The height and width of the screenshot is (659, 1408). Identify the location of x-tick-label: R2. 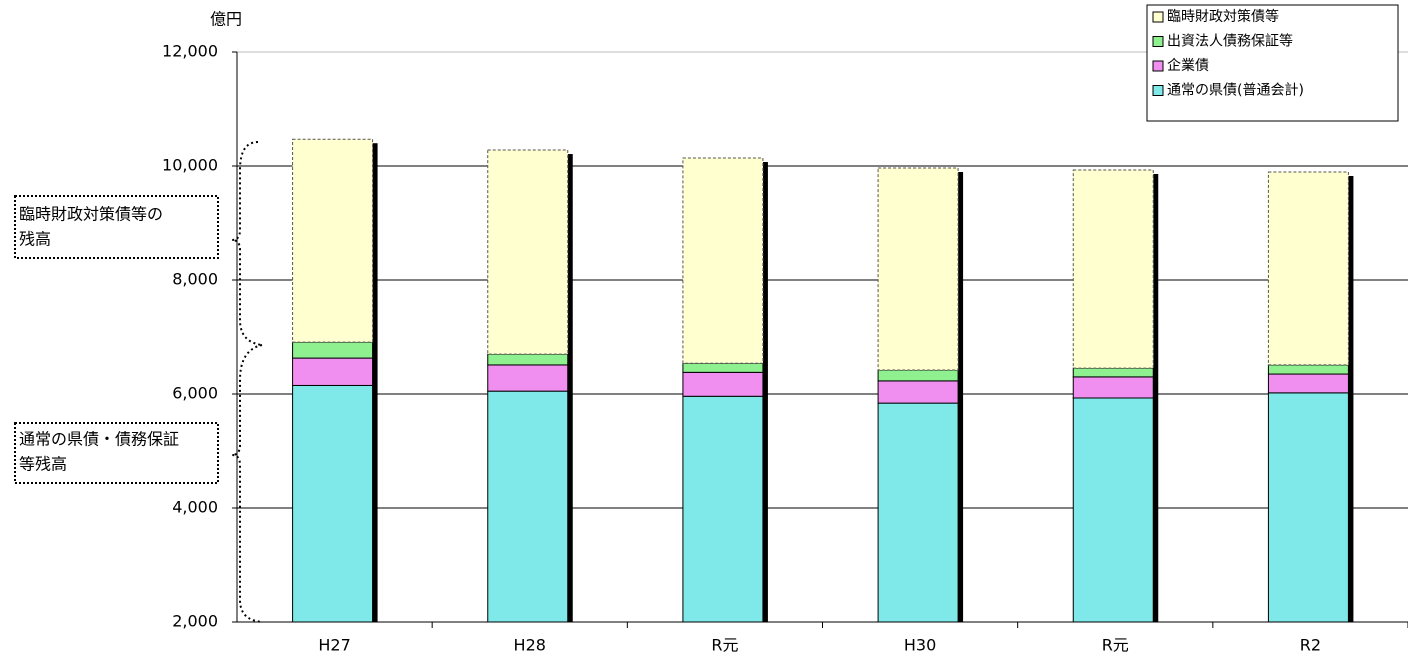
(1310, 645).